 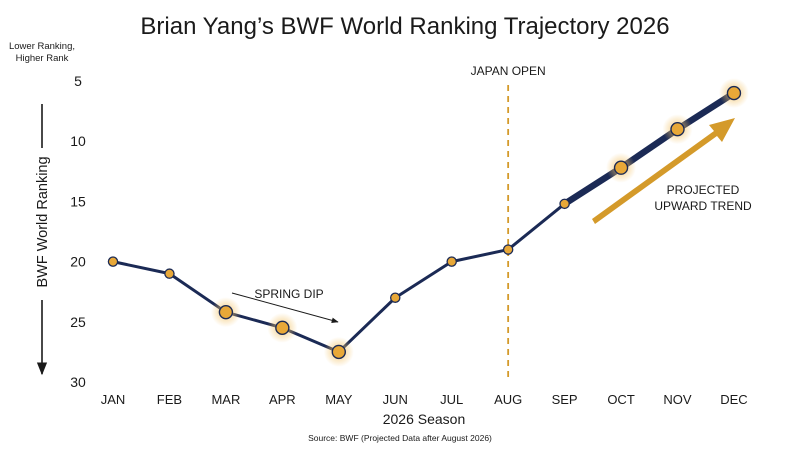 I want to click on data-point-mar, so click(x=226, y=312).